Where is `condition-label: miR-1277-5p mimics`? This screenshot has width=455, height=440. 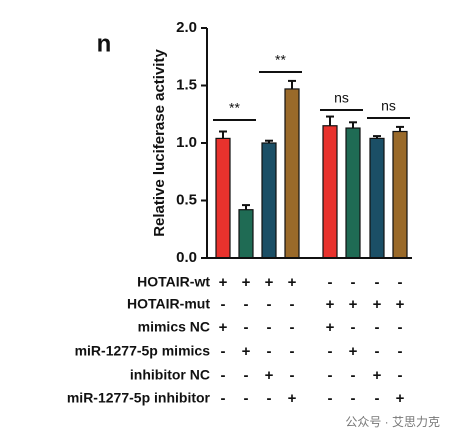
condition-label: miR-1277-5p mimics is located at coordinates (143, 351).